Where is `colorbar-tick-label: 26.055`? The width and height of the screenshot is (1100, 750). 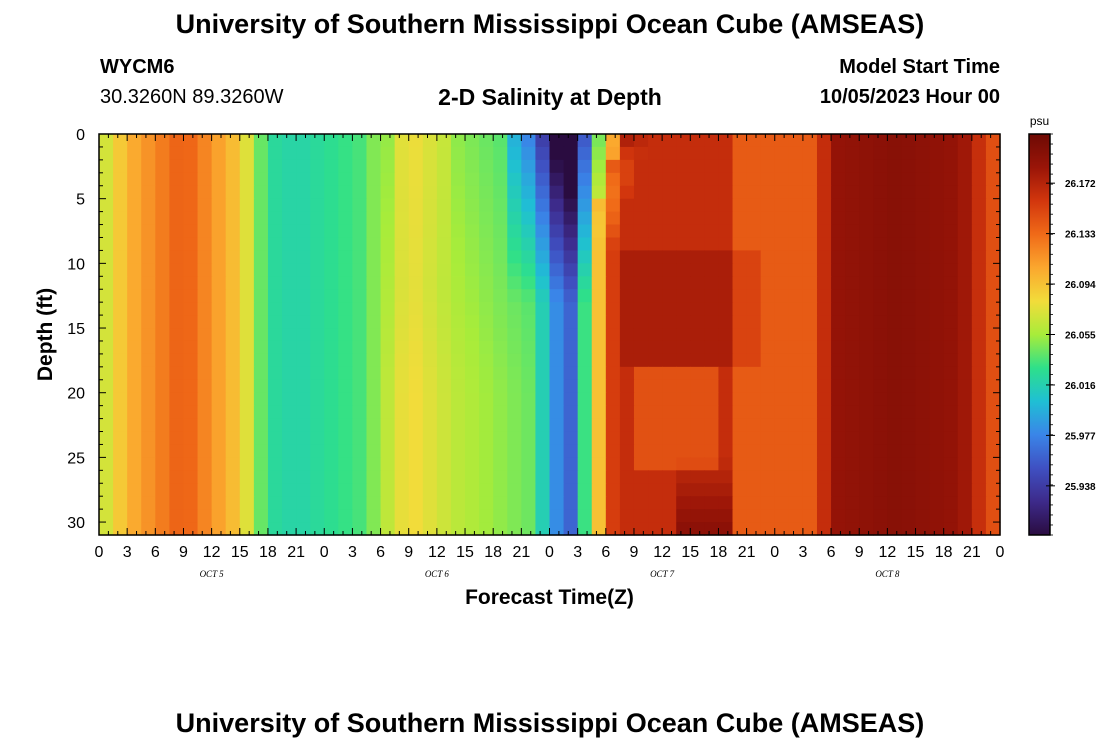
colorbar-tick-label: 26.055 is located at coordinates (1080, 336).